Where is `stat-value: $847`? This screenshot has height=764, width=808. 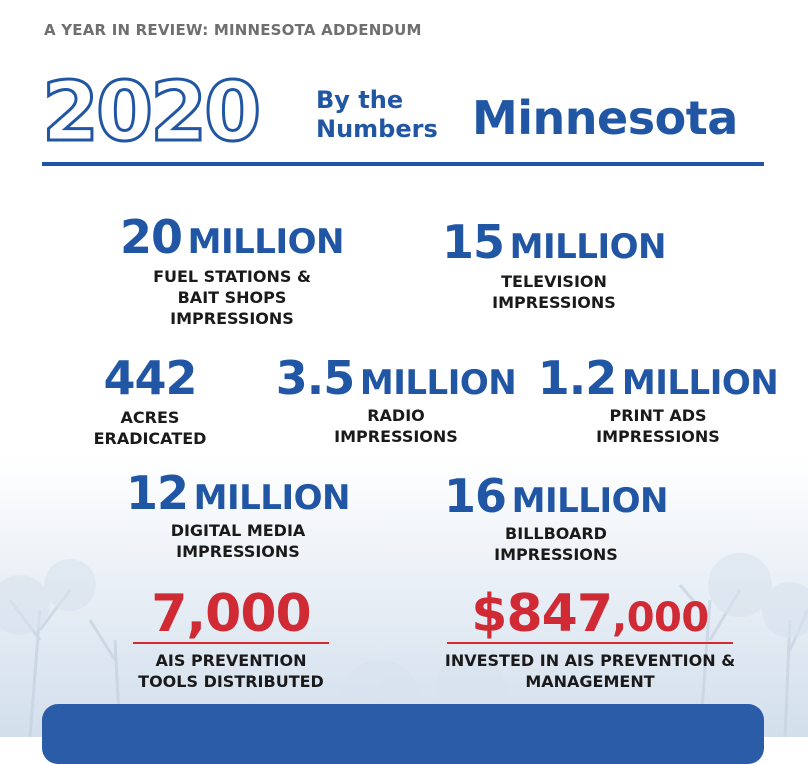 stat-value: $847 is located at coordinates (542, 614).